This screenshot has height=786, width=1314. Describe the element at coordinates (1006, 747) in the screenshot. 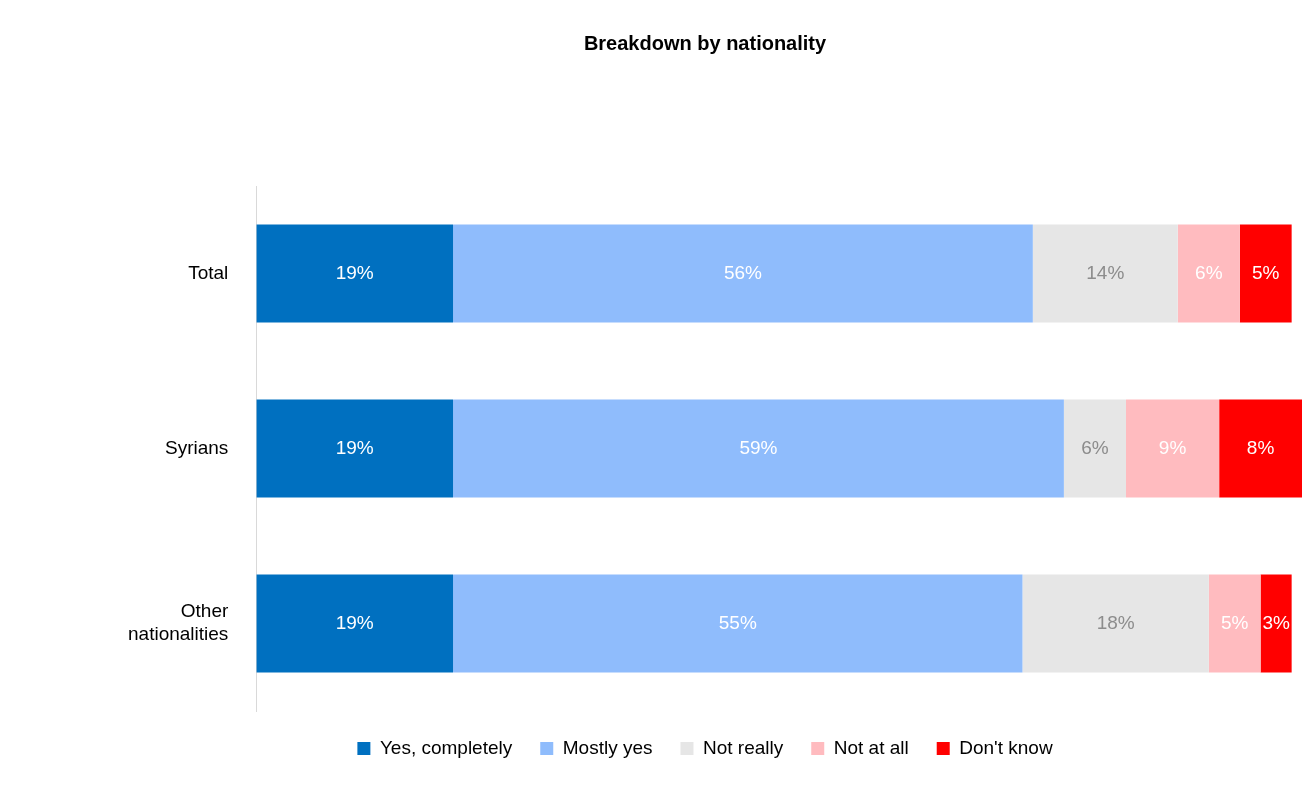

I see `legend-label: Don't know` at that location.